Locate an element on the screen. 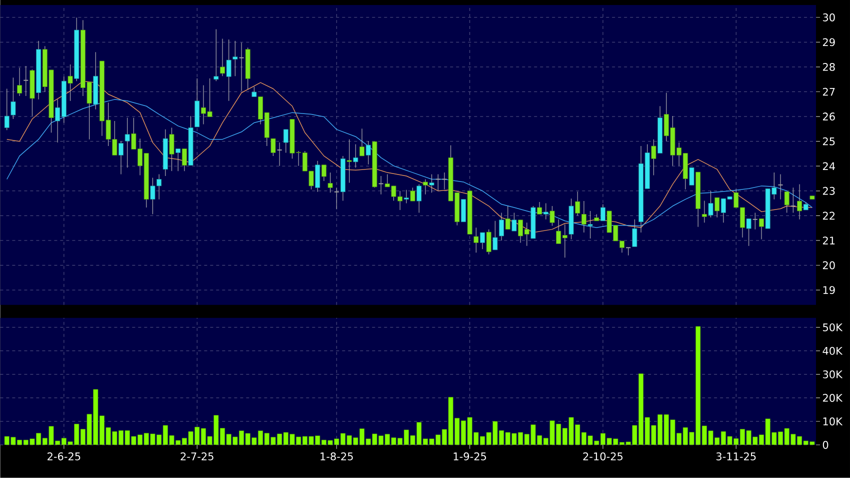 Image resolution: width=850 pixels, height=478 pixels. x-tick-label: 1-9-25 is located at coordinates (470, 456).